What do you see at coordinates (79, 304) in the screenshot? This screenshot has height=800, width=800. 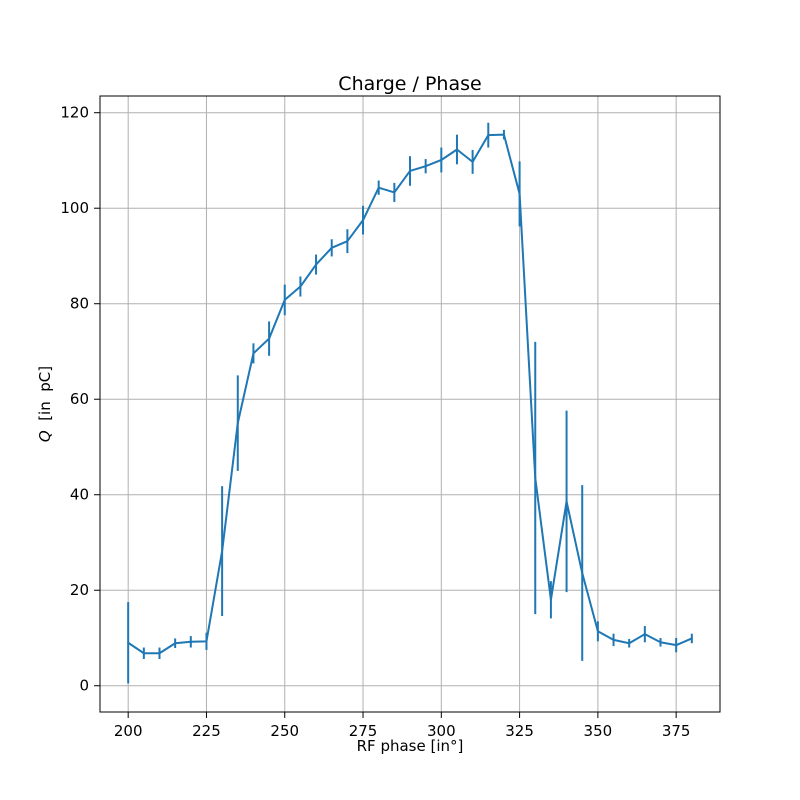 I see `y-tick-label: 80` at bounding box center [79, 304].